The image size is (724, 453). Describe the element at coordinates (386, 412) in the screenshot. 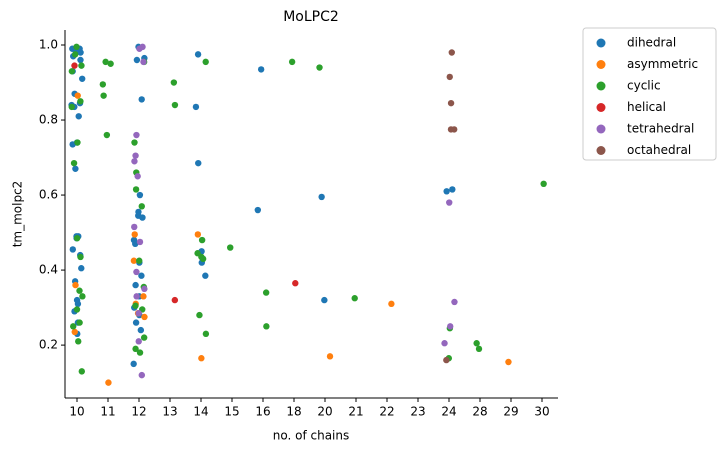

I see `x-tick-label: 22` at that location.